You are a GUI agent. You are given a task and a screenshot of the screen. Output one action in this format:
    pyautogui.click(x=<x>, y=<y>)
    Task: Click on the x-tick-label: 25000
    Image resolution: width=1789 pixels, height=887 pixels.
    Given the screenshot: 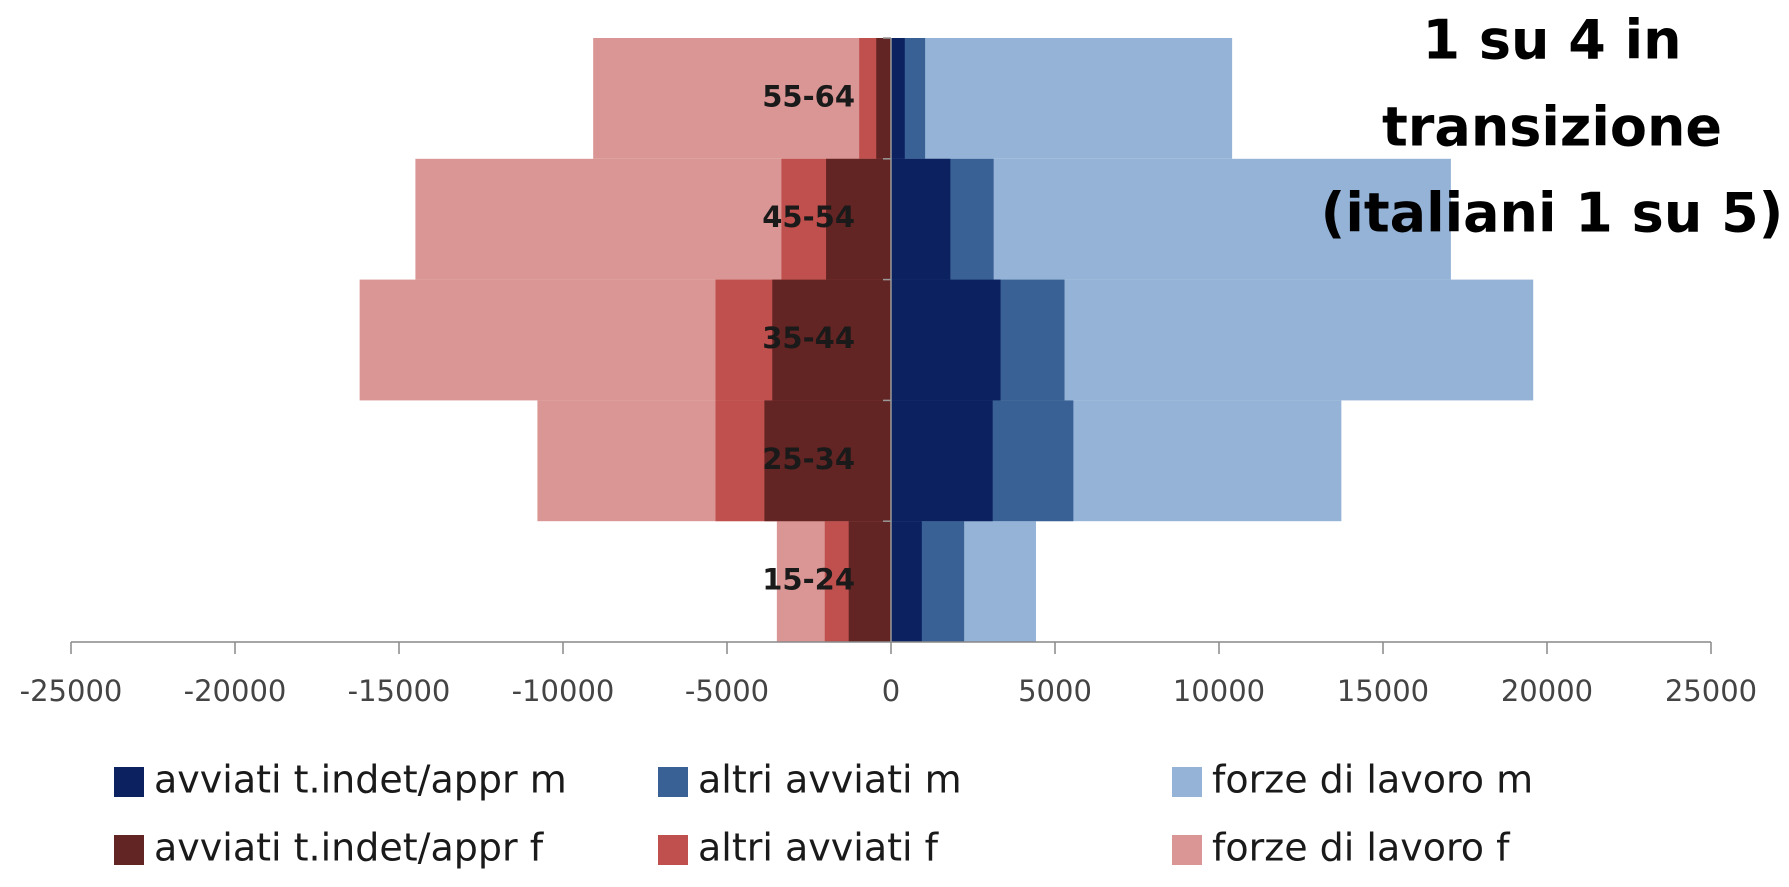 What is the action you would take?
    pyautogui.click(x=1711, y=691)
    